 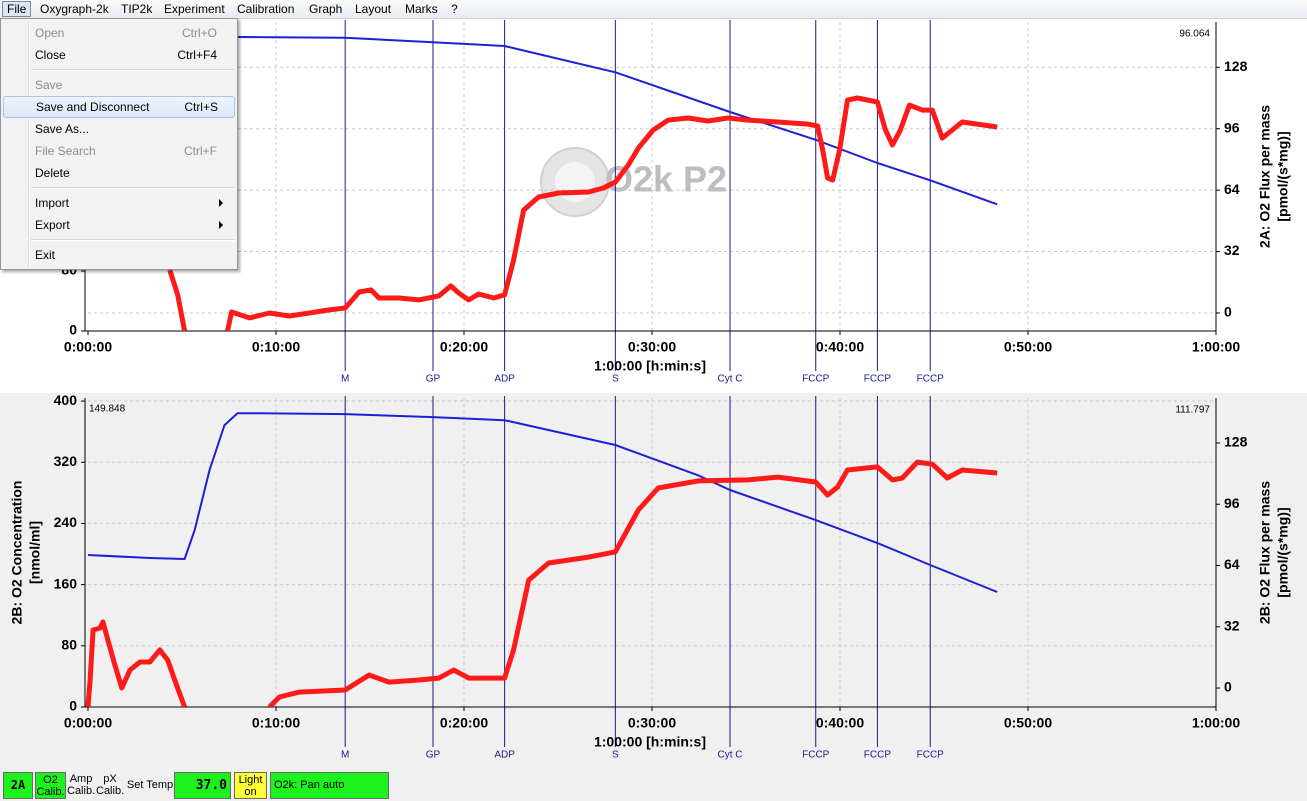 I want to click on menu-bar-item: Graph, so click(x=326, y=9).